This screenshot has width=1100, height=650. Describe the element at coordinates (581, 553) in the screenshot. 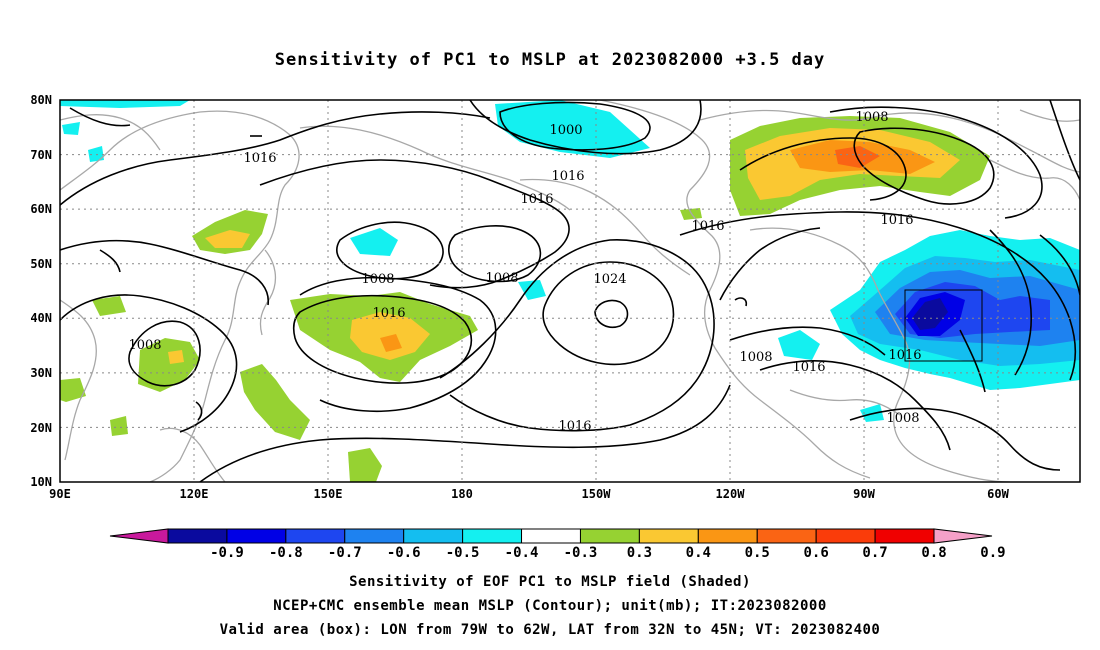

I see `colorbar-tick-label: -0.3` at that location.